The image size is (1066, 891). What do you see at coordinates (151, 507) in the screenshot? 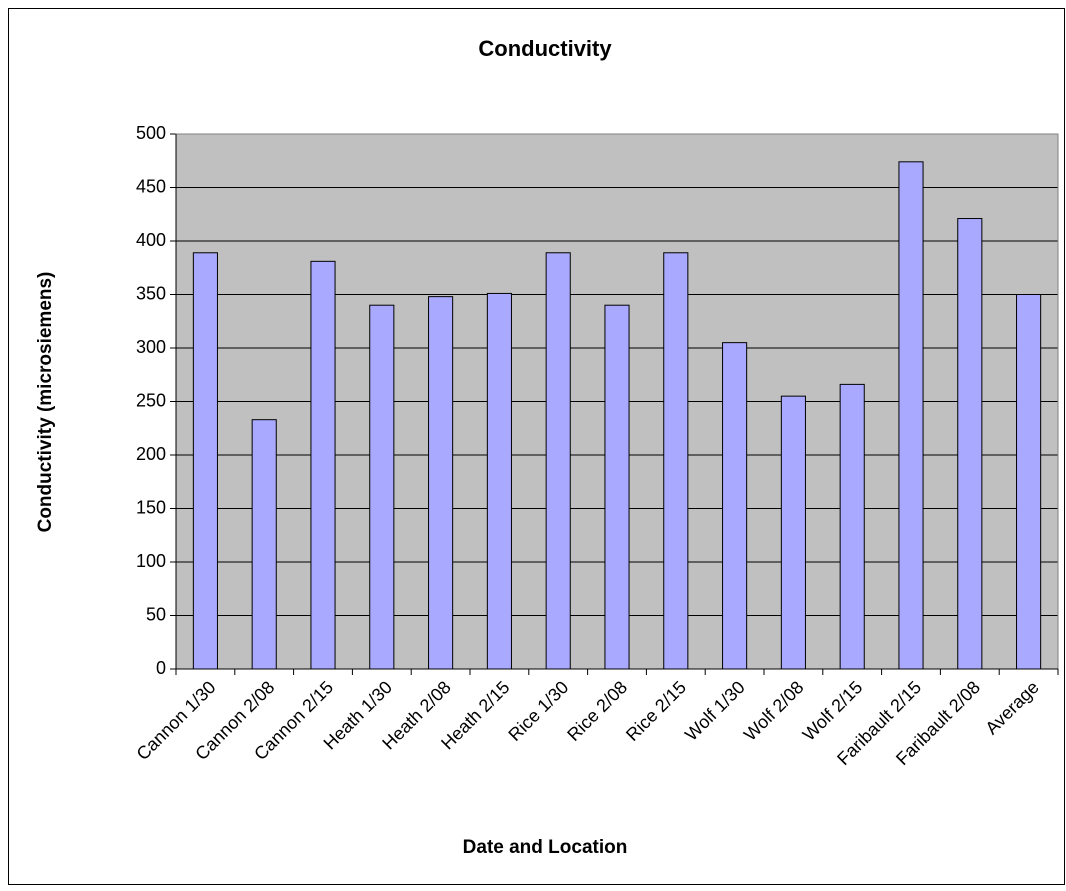
I see `y-tick-label: 150` at bounding box center [151, 507].